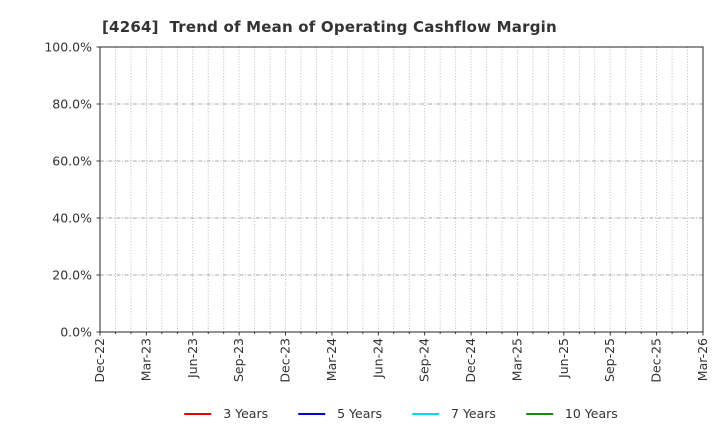  I want to click on legend: 3 Years 5 Years 7 Years 10 Years, so click(401, 413).